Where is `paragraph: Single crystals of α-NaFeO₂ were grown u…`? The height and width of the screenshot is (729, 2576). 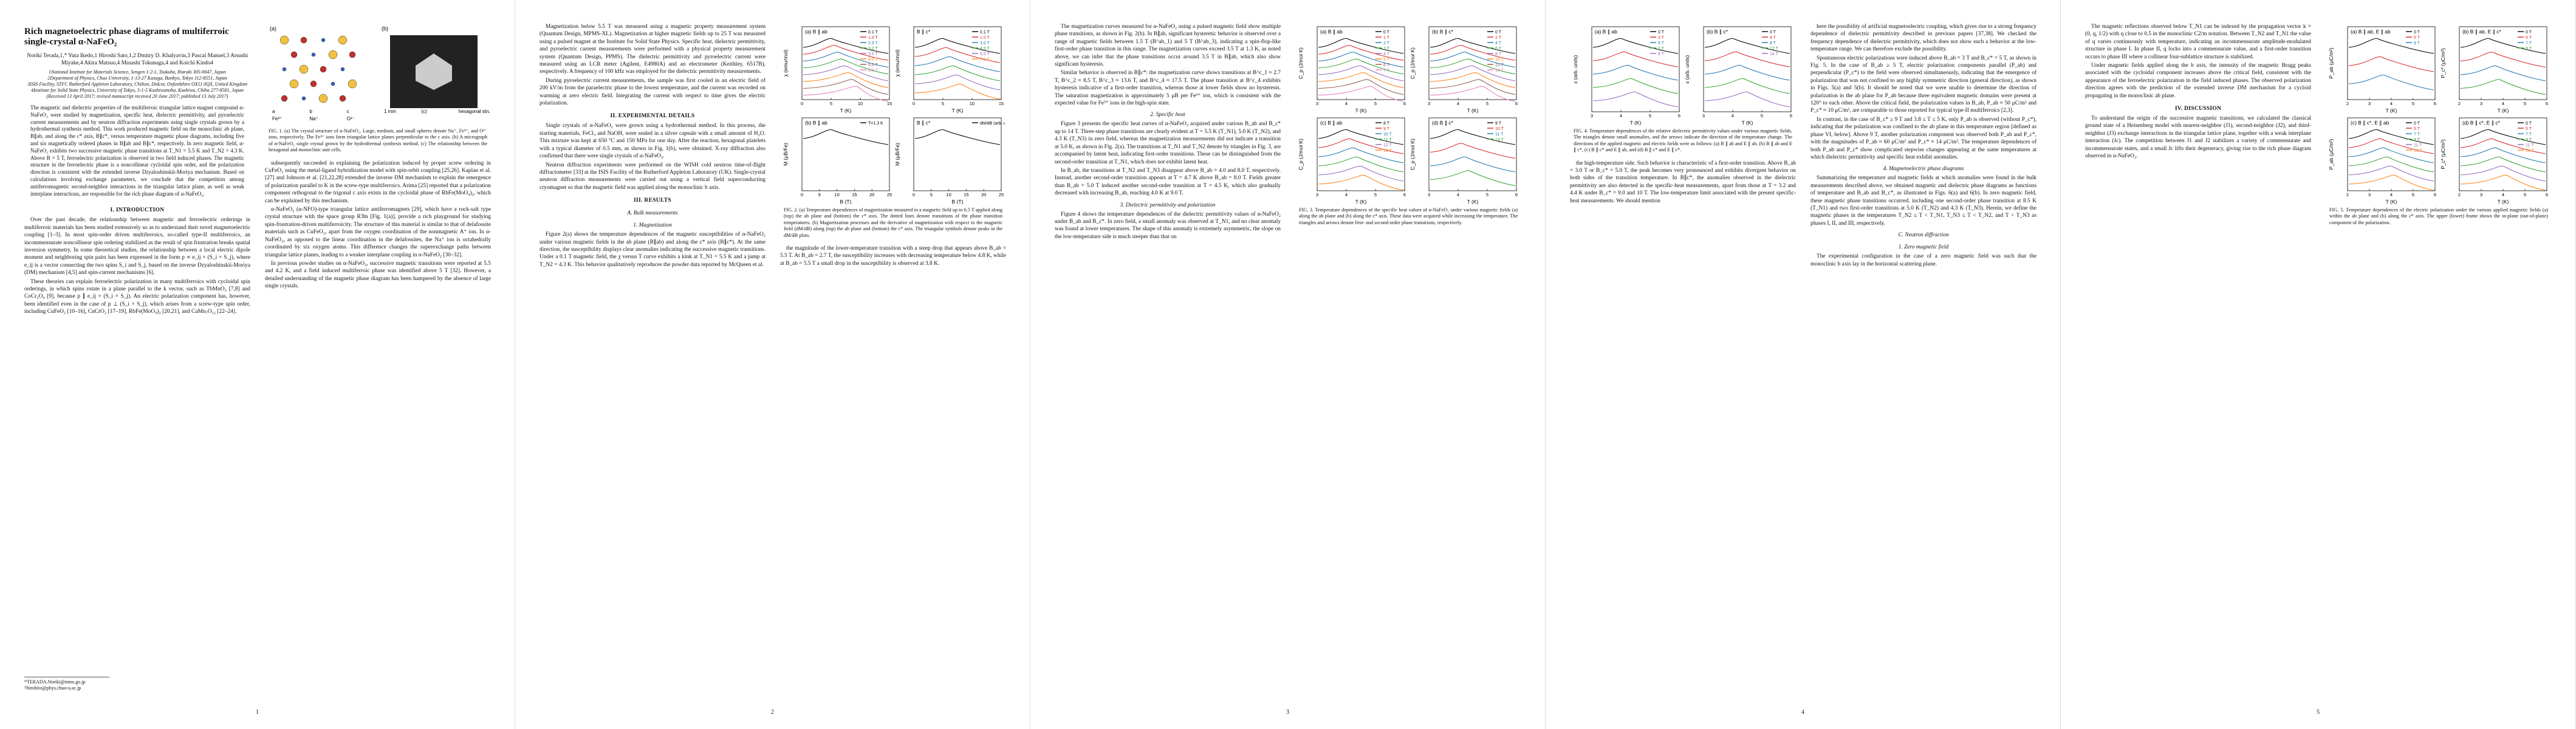 paragraph: Single crystals of α-NaFeO₂ were grown u… is located at coordinates (653, 142).